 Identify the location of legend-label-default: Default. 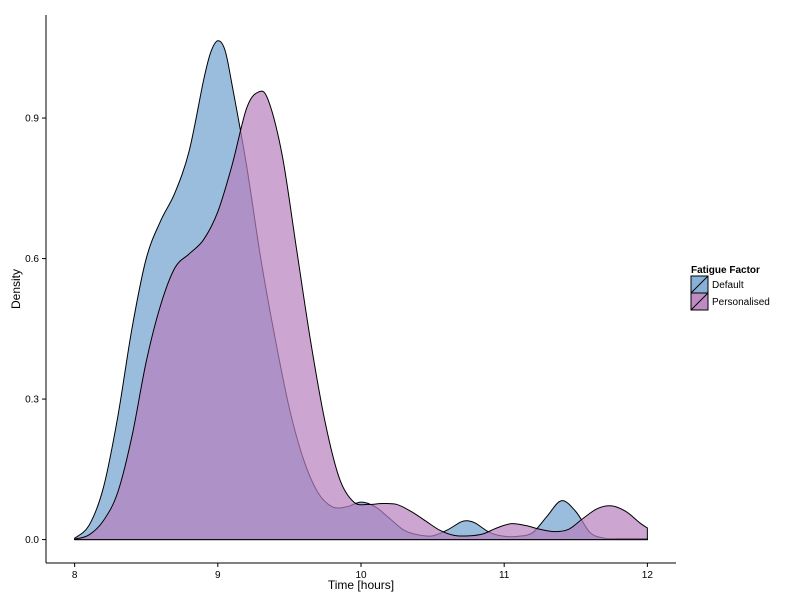
(728, 285).